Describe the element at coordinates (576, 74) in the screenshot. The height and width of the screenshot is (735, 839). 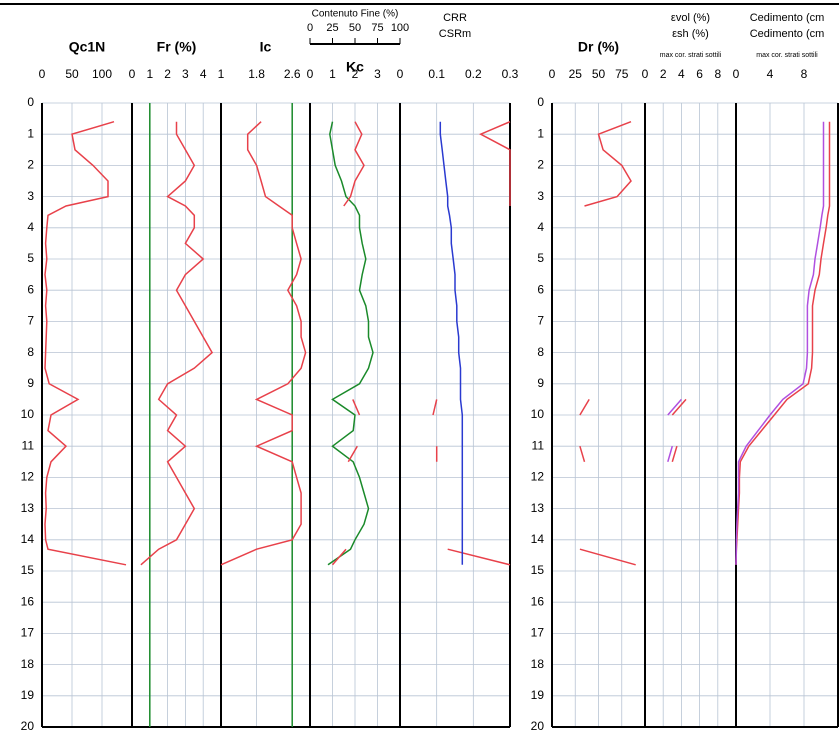
I see `x-tick-label: 25` at that location.